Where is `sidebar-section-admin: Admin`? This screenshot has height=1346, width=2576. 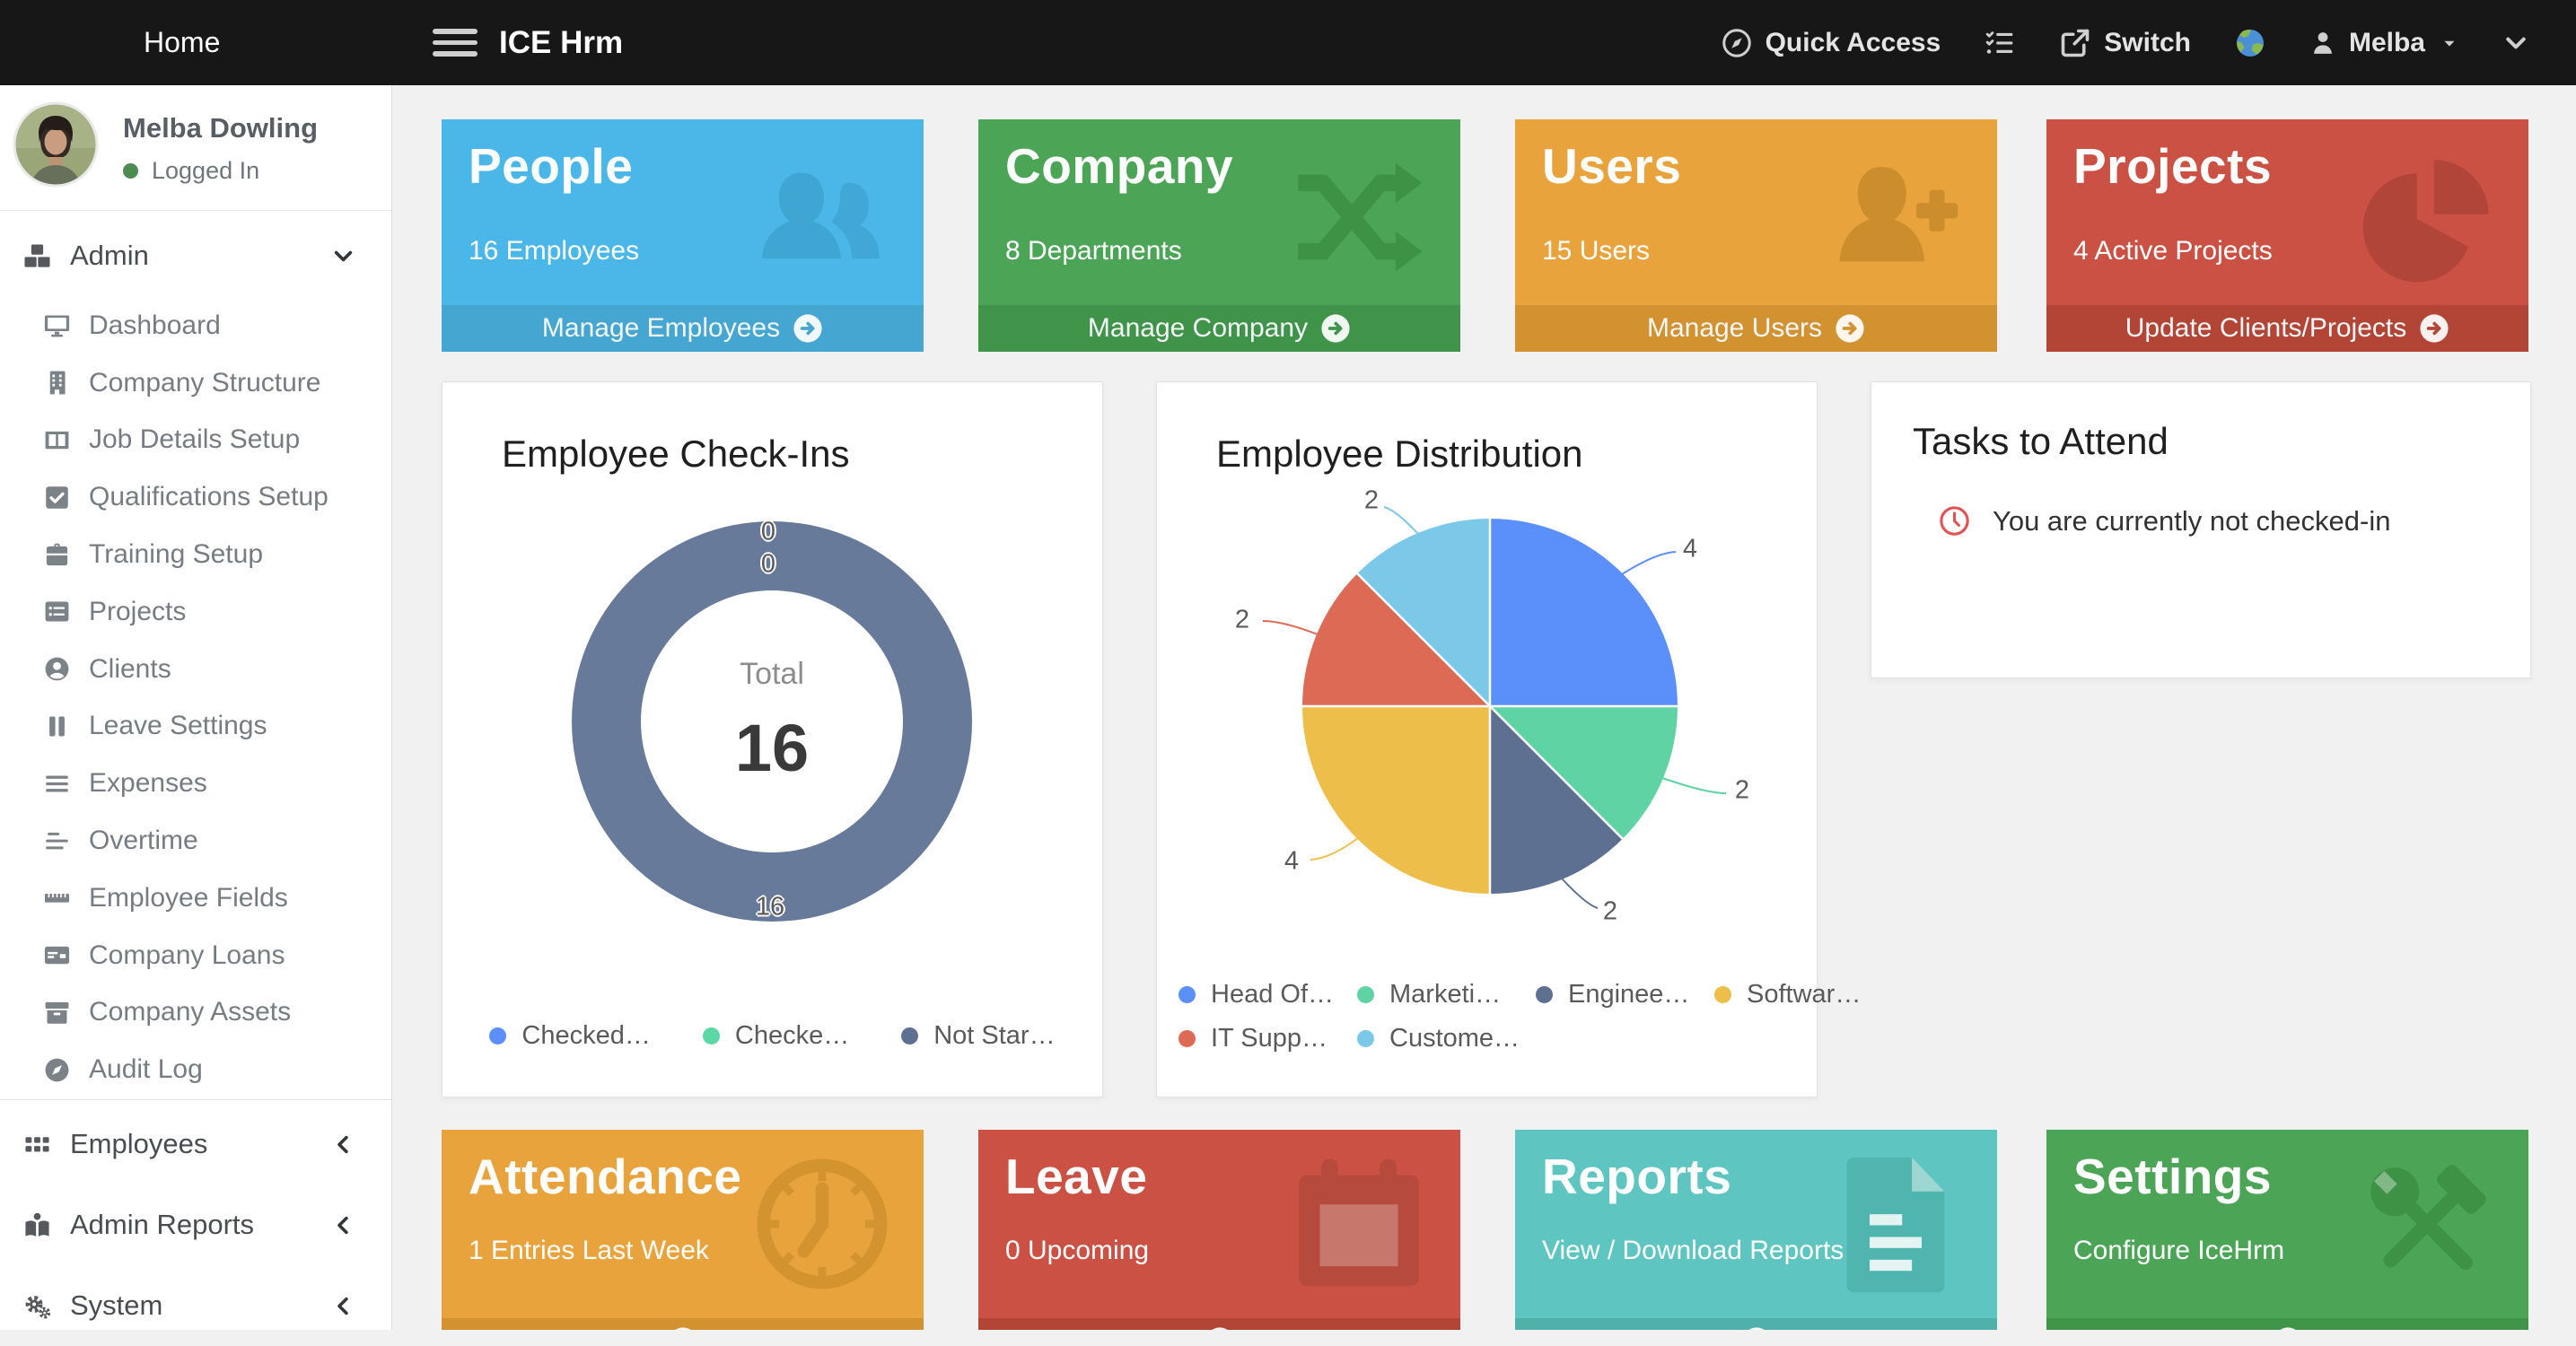 sidebar-section-admin: Admin is located at coordinates (195, 255).